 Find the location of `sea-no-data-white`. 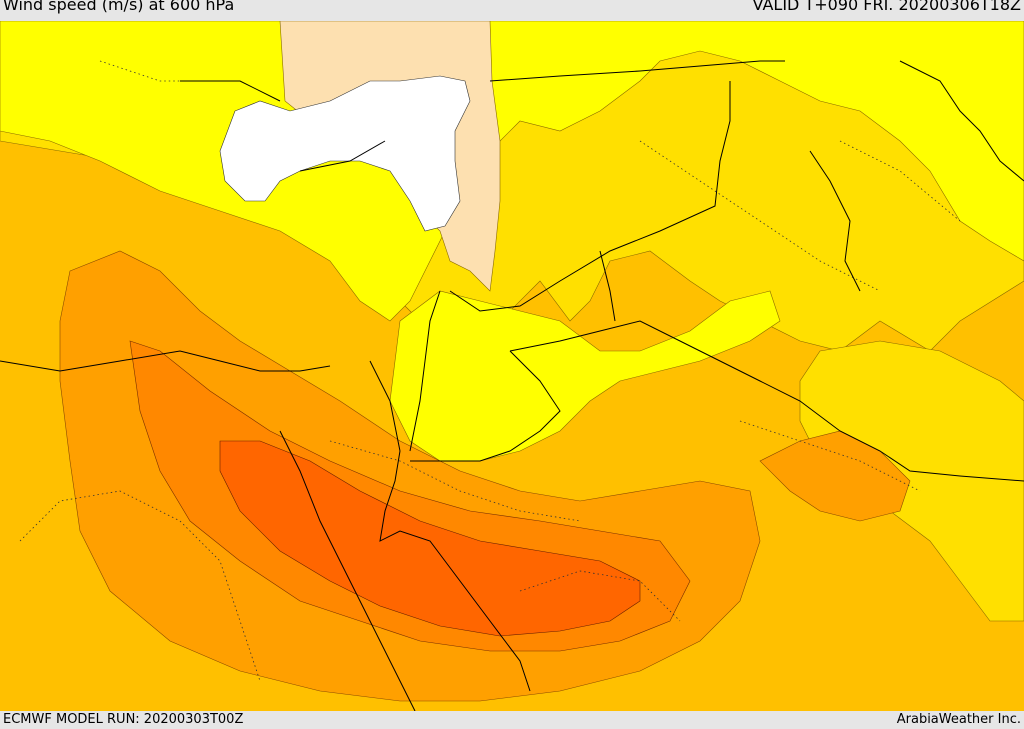

sea-no-data-white is located at coordinates (345, 153).